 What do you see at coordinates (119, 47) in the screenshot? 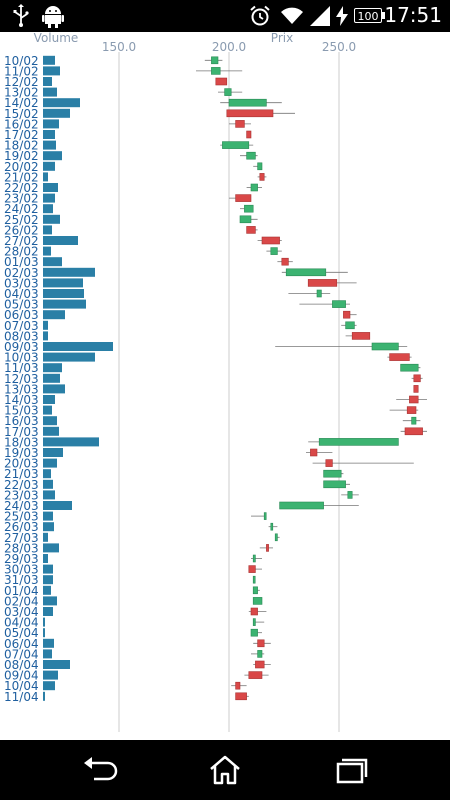
I see `price-tick-label: 150.0` at bounding box center [119, 47].